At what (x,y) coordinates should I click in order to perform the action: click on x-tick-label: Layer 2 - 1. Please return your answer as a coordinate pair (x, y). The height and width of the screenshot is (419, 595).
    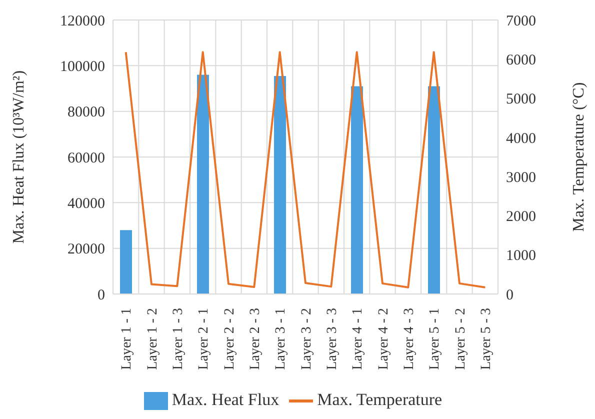
    Looking at the image, I should click on (204, 339).